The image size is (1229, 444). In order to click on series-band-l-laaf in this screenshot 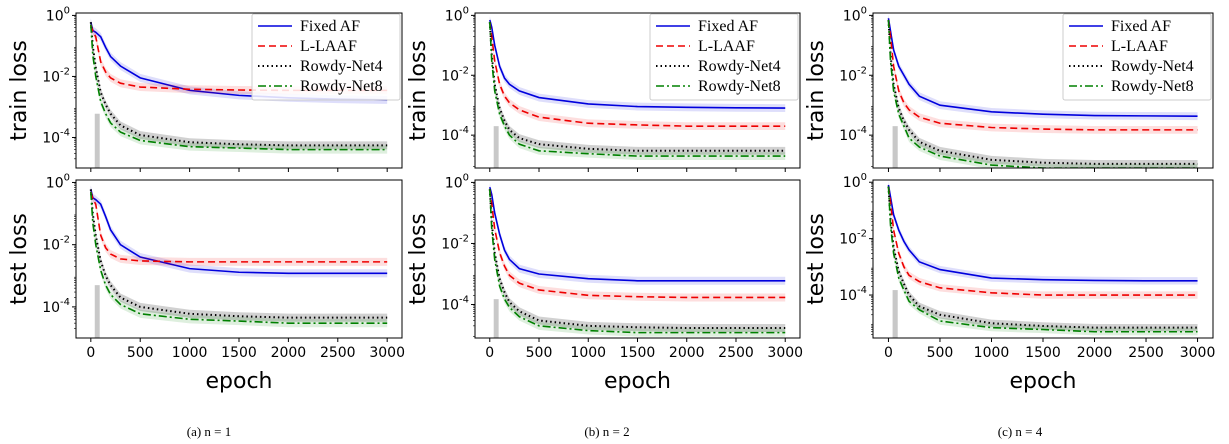, I will do `click(239, 226)`.